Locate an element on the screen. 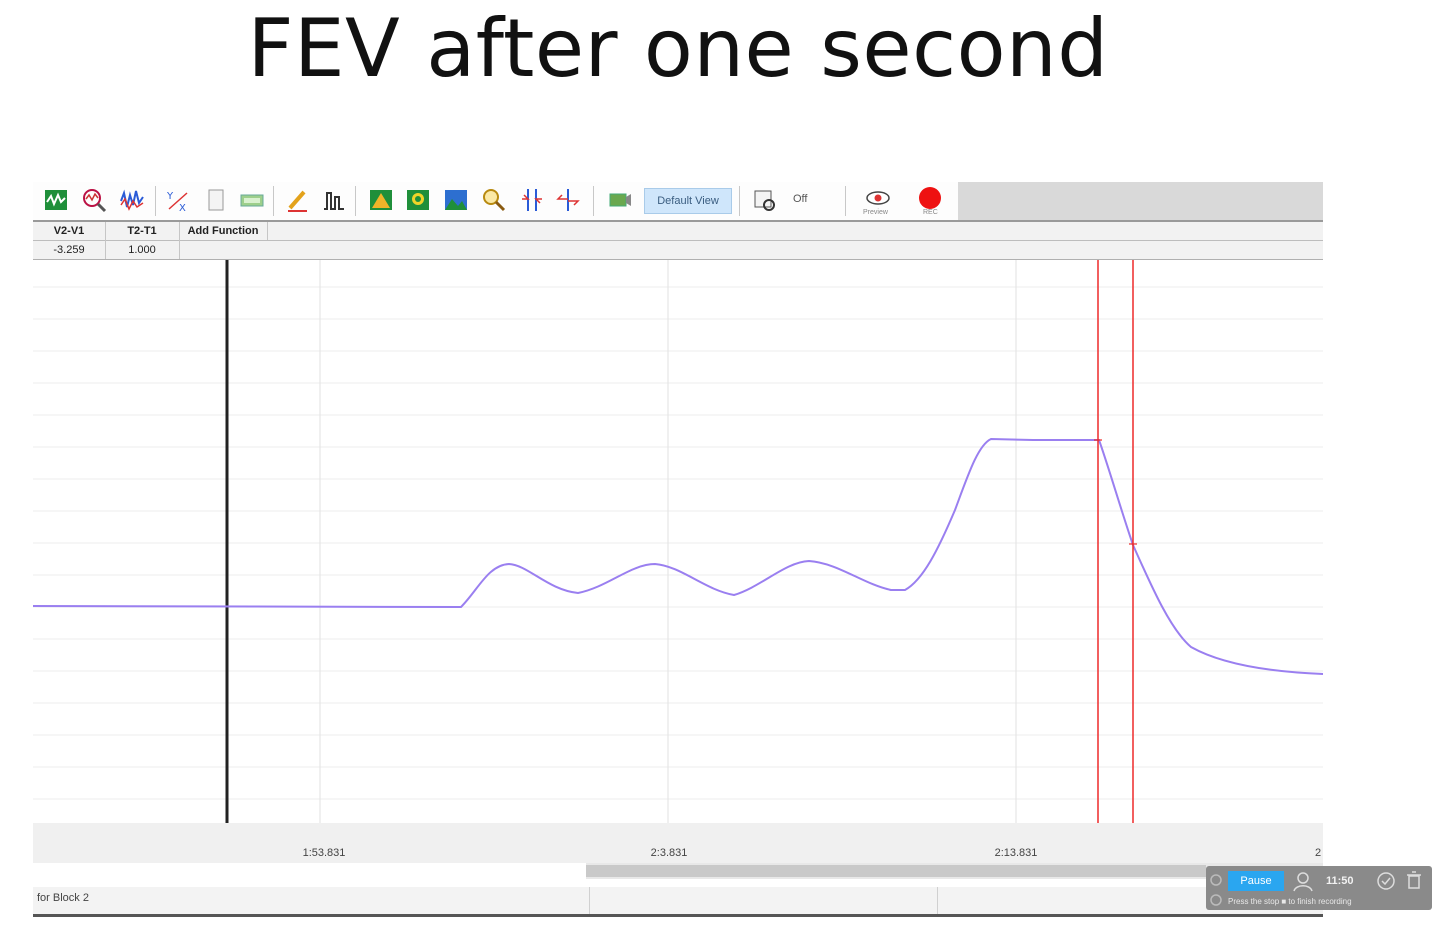 This screenshot has width=1440, height=941. compress-icon is located at coordinates (532, 200).